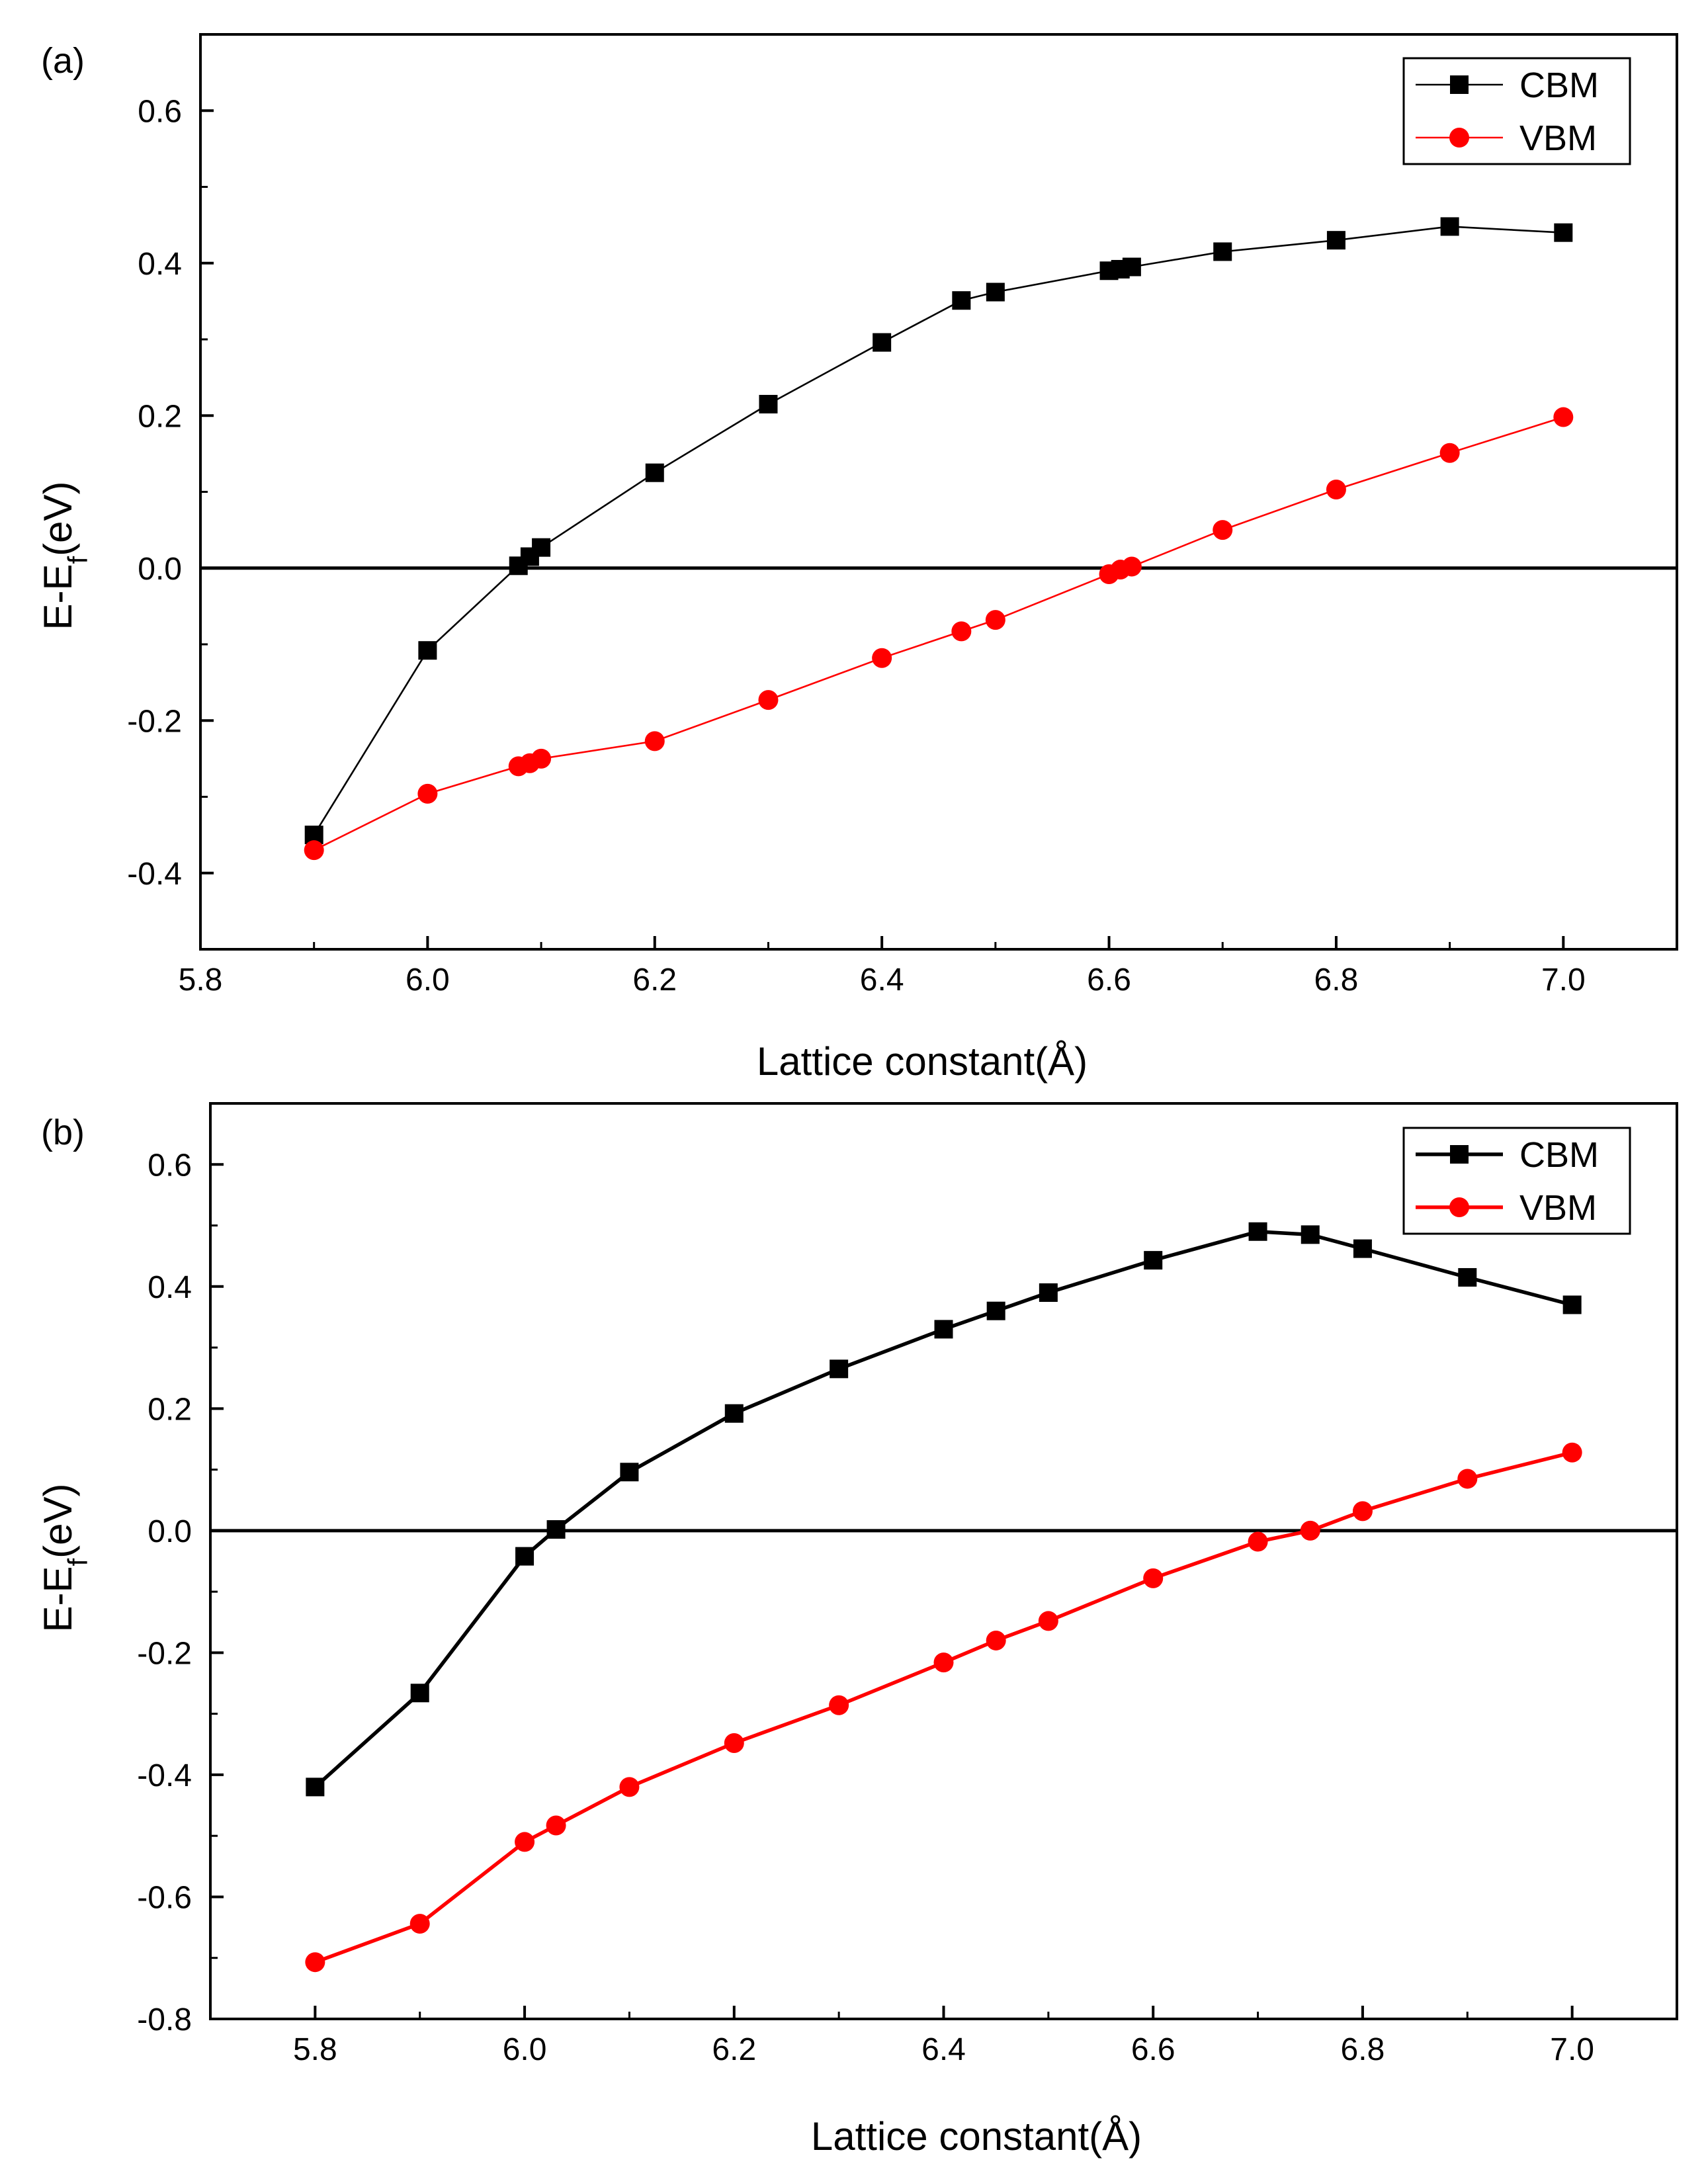 The height and width of the screenshot is (2183, 1708). I want to click on legend-cbm-label: CBM, so click(1559, 85).